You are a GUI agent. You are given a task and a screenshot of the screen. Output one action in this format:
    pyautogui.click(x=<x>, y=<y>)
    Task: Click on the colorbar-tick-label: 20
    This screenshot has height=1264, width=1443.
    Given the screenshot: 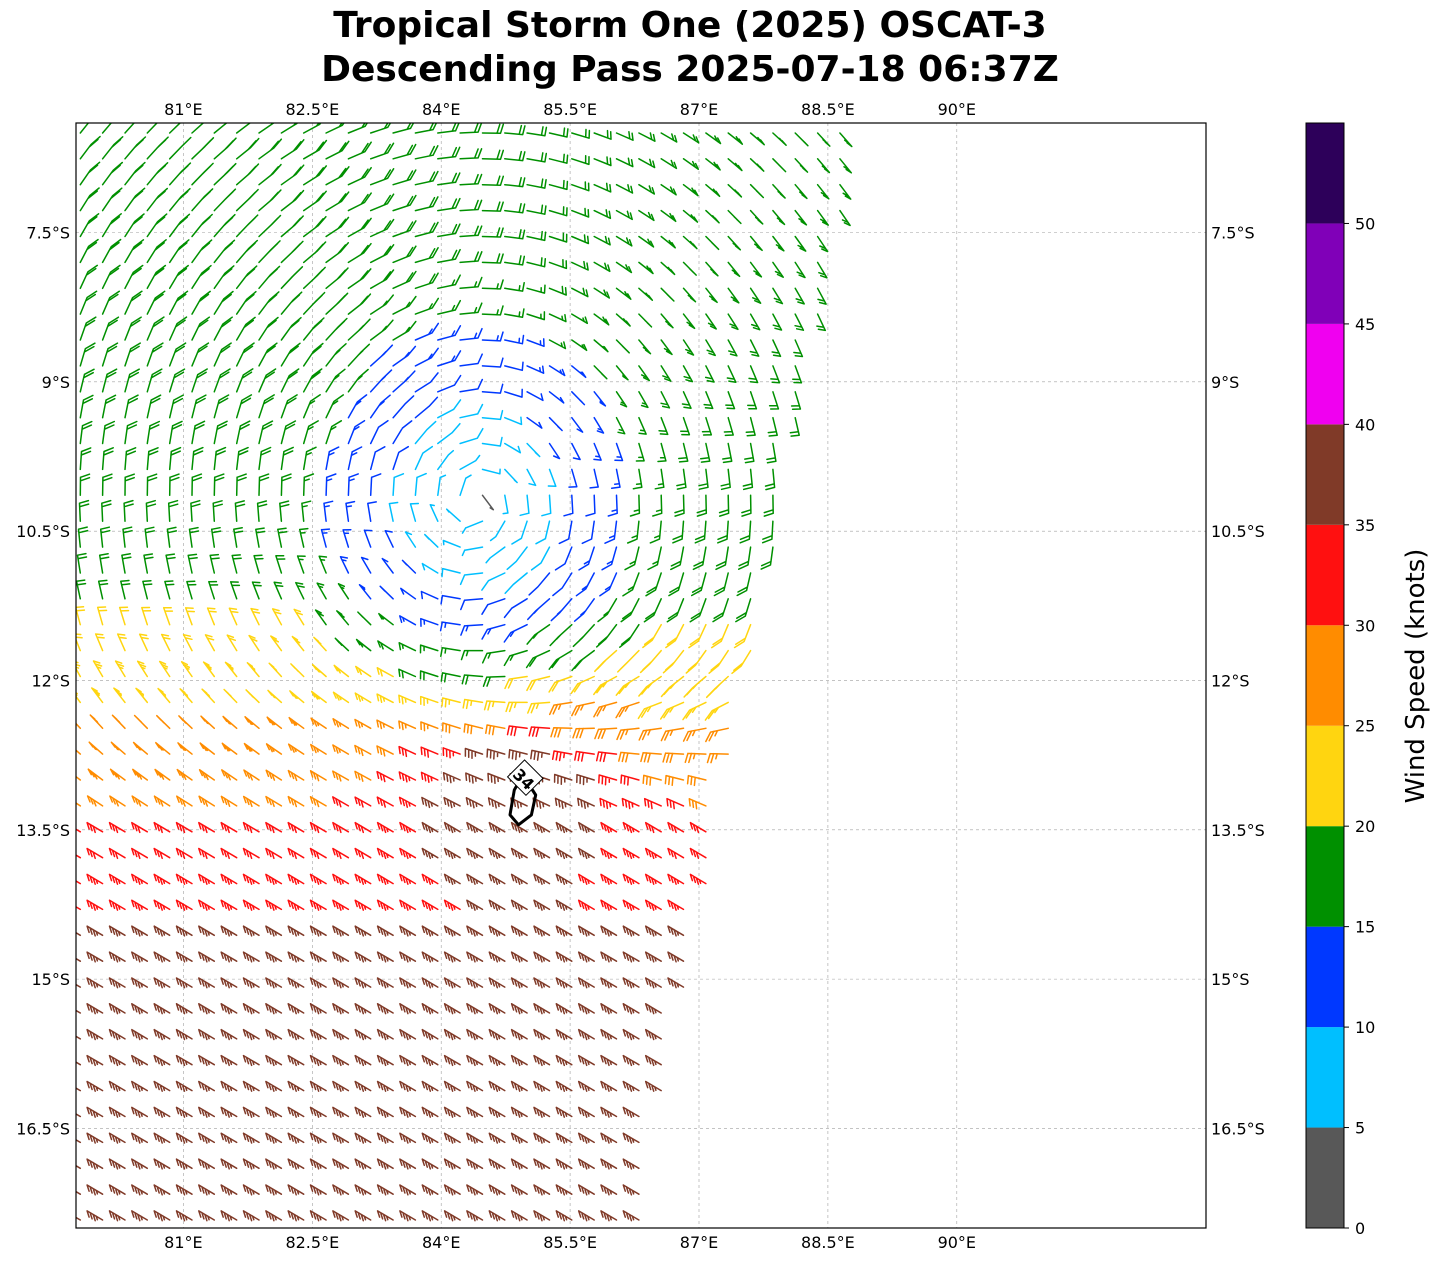 What is the action you would take?
    pyautogui.click(x=1365, y=826)
    